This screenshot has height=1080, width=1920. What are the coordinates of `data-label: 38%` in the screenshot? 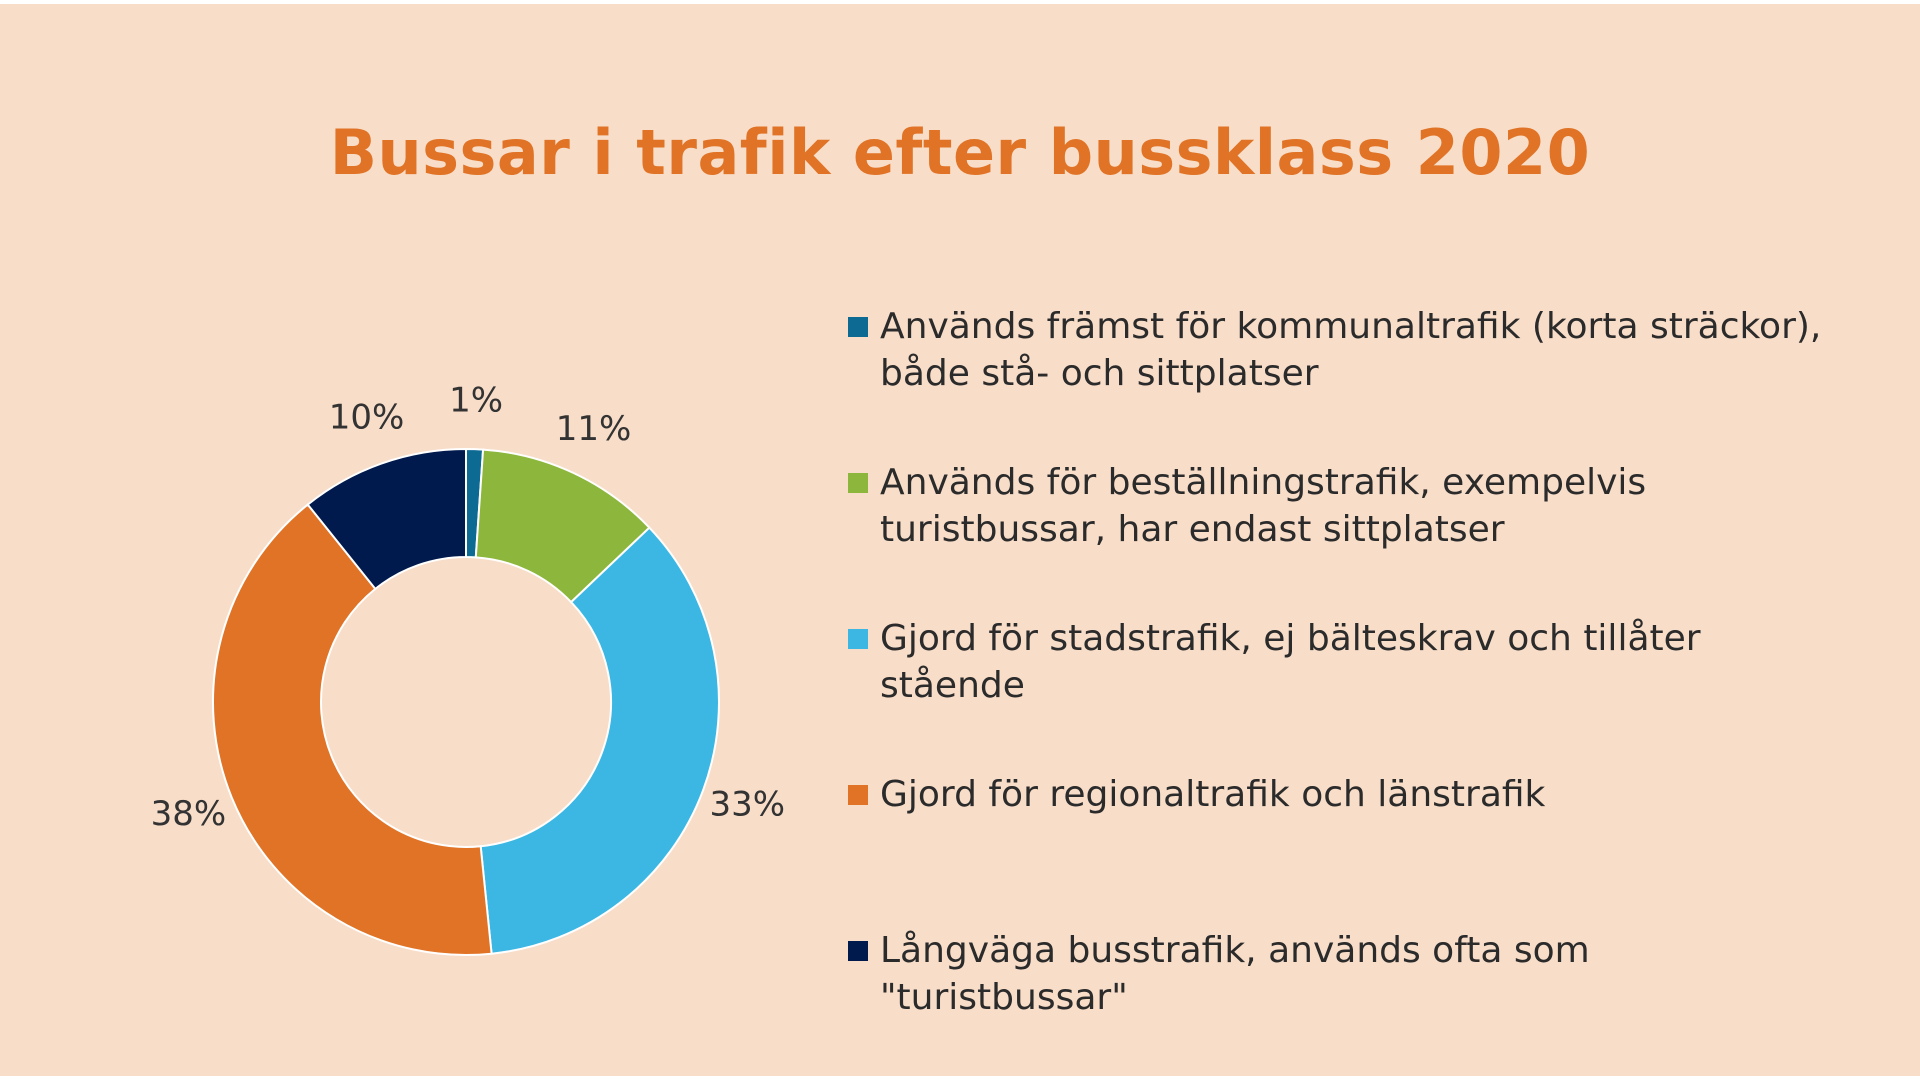 It's located at (189, 814).